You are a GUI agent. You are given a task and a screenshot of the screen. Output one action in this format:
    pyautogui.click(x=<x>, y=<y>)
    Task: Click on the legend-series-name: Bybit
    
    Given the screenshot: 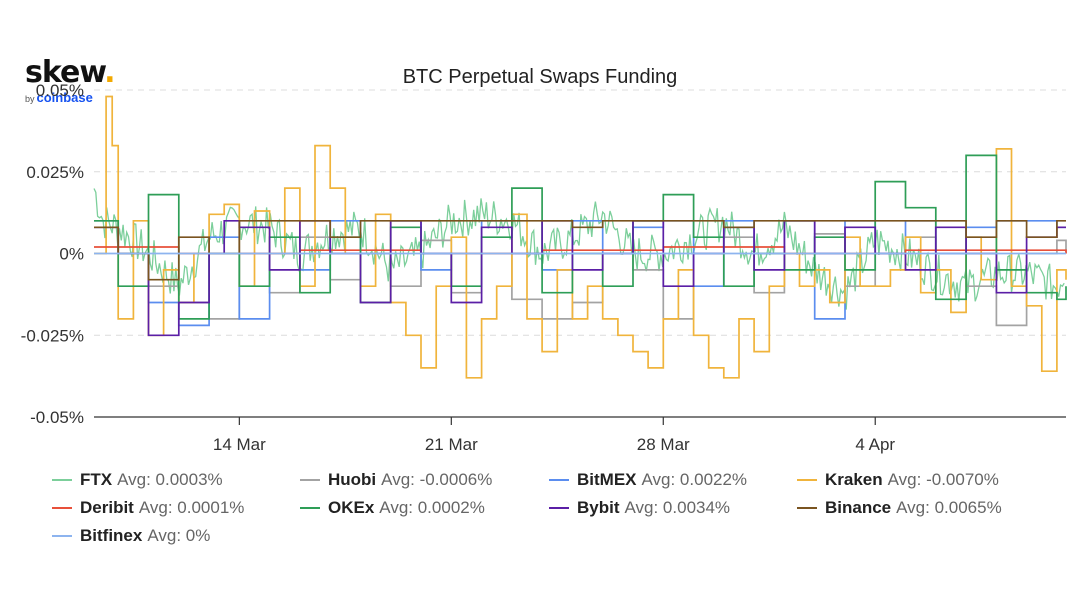 What is the action you would take?
    pyautogui.click(x=598, y=507)
    